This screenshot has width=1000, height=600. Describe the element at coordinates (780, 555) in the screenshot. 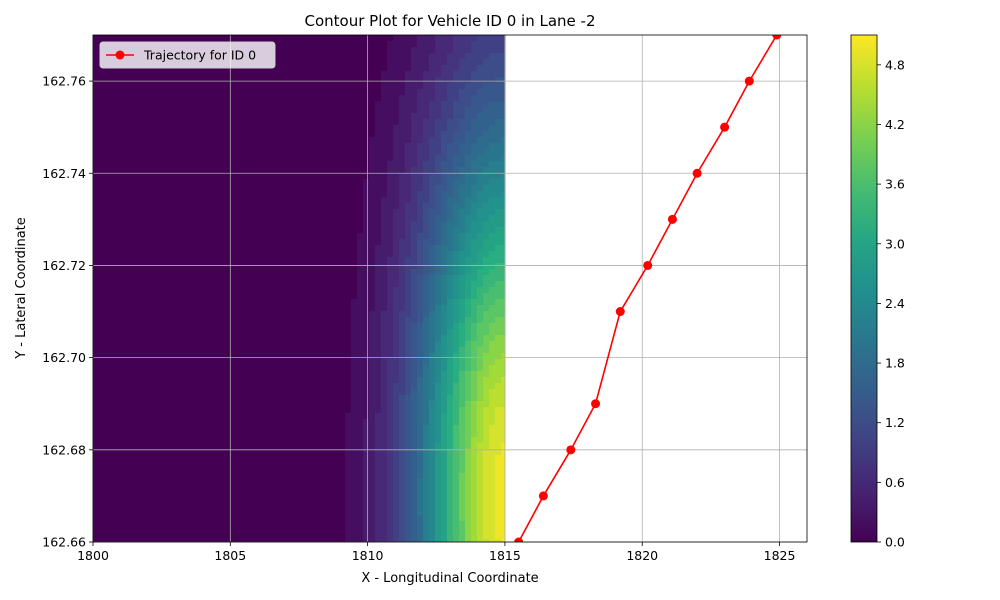

I see `x-tick-label: 1825` at that location.